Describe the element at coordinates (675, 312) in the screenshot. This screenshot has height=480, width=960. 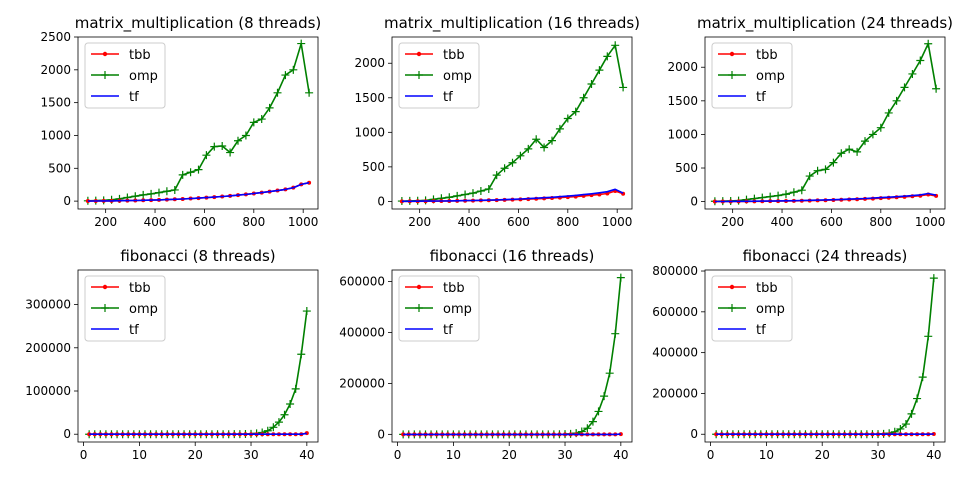
I see `y-tick-label: 600000` at that location.